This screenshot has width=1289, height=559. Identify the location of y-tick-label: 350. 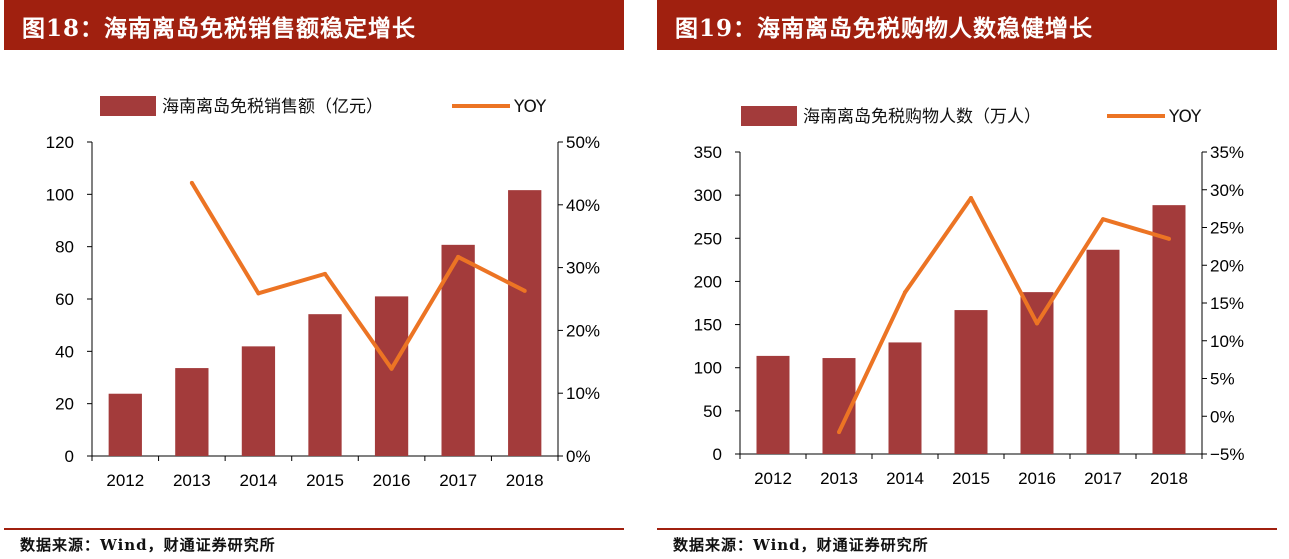
(708, 152).